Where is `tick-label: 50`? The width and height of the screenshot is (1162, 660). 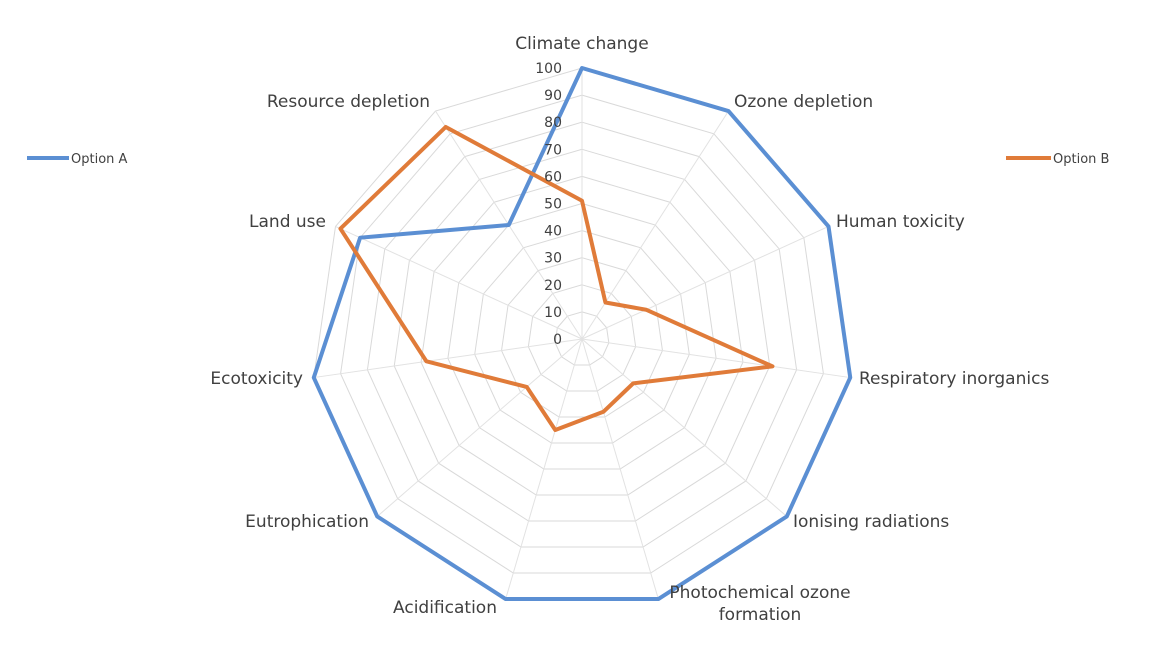 tick-label: 50 is located at coordinates (553, 205).